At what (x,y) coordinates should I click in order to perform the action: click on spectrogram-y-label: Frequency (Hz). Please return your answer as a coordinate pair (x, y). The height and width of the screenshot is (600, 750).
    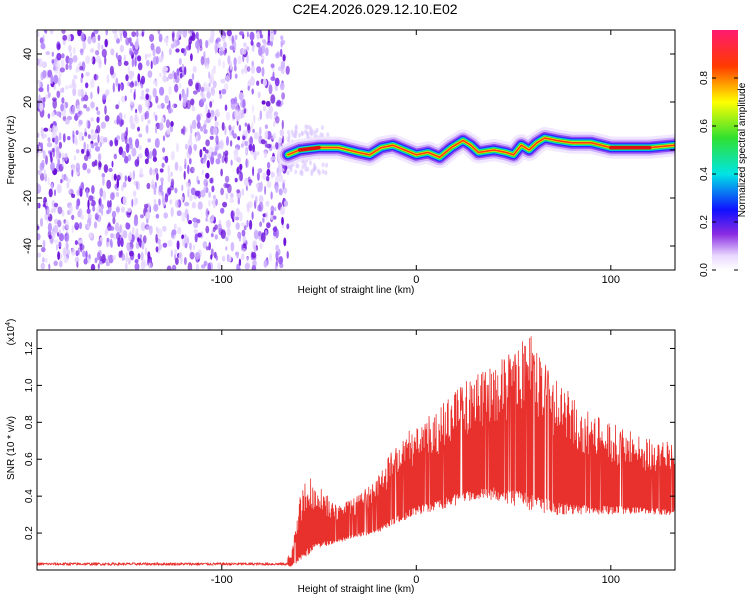
    Looking at the image, I should click on (11, 150).